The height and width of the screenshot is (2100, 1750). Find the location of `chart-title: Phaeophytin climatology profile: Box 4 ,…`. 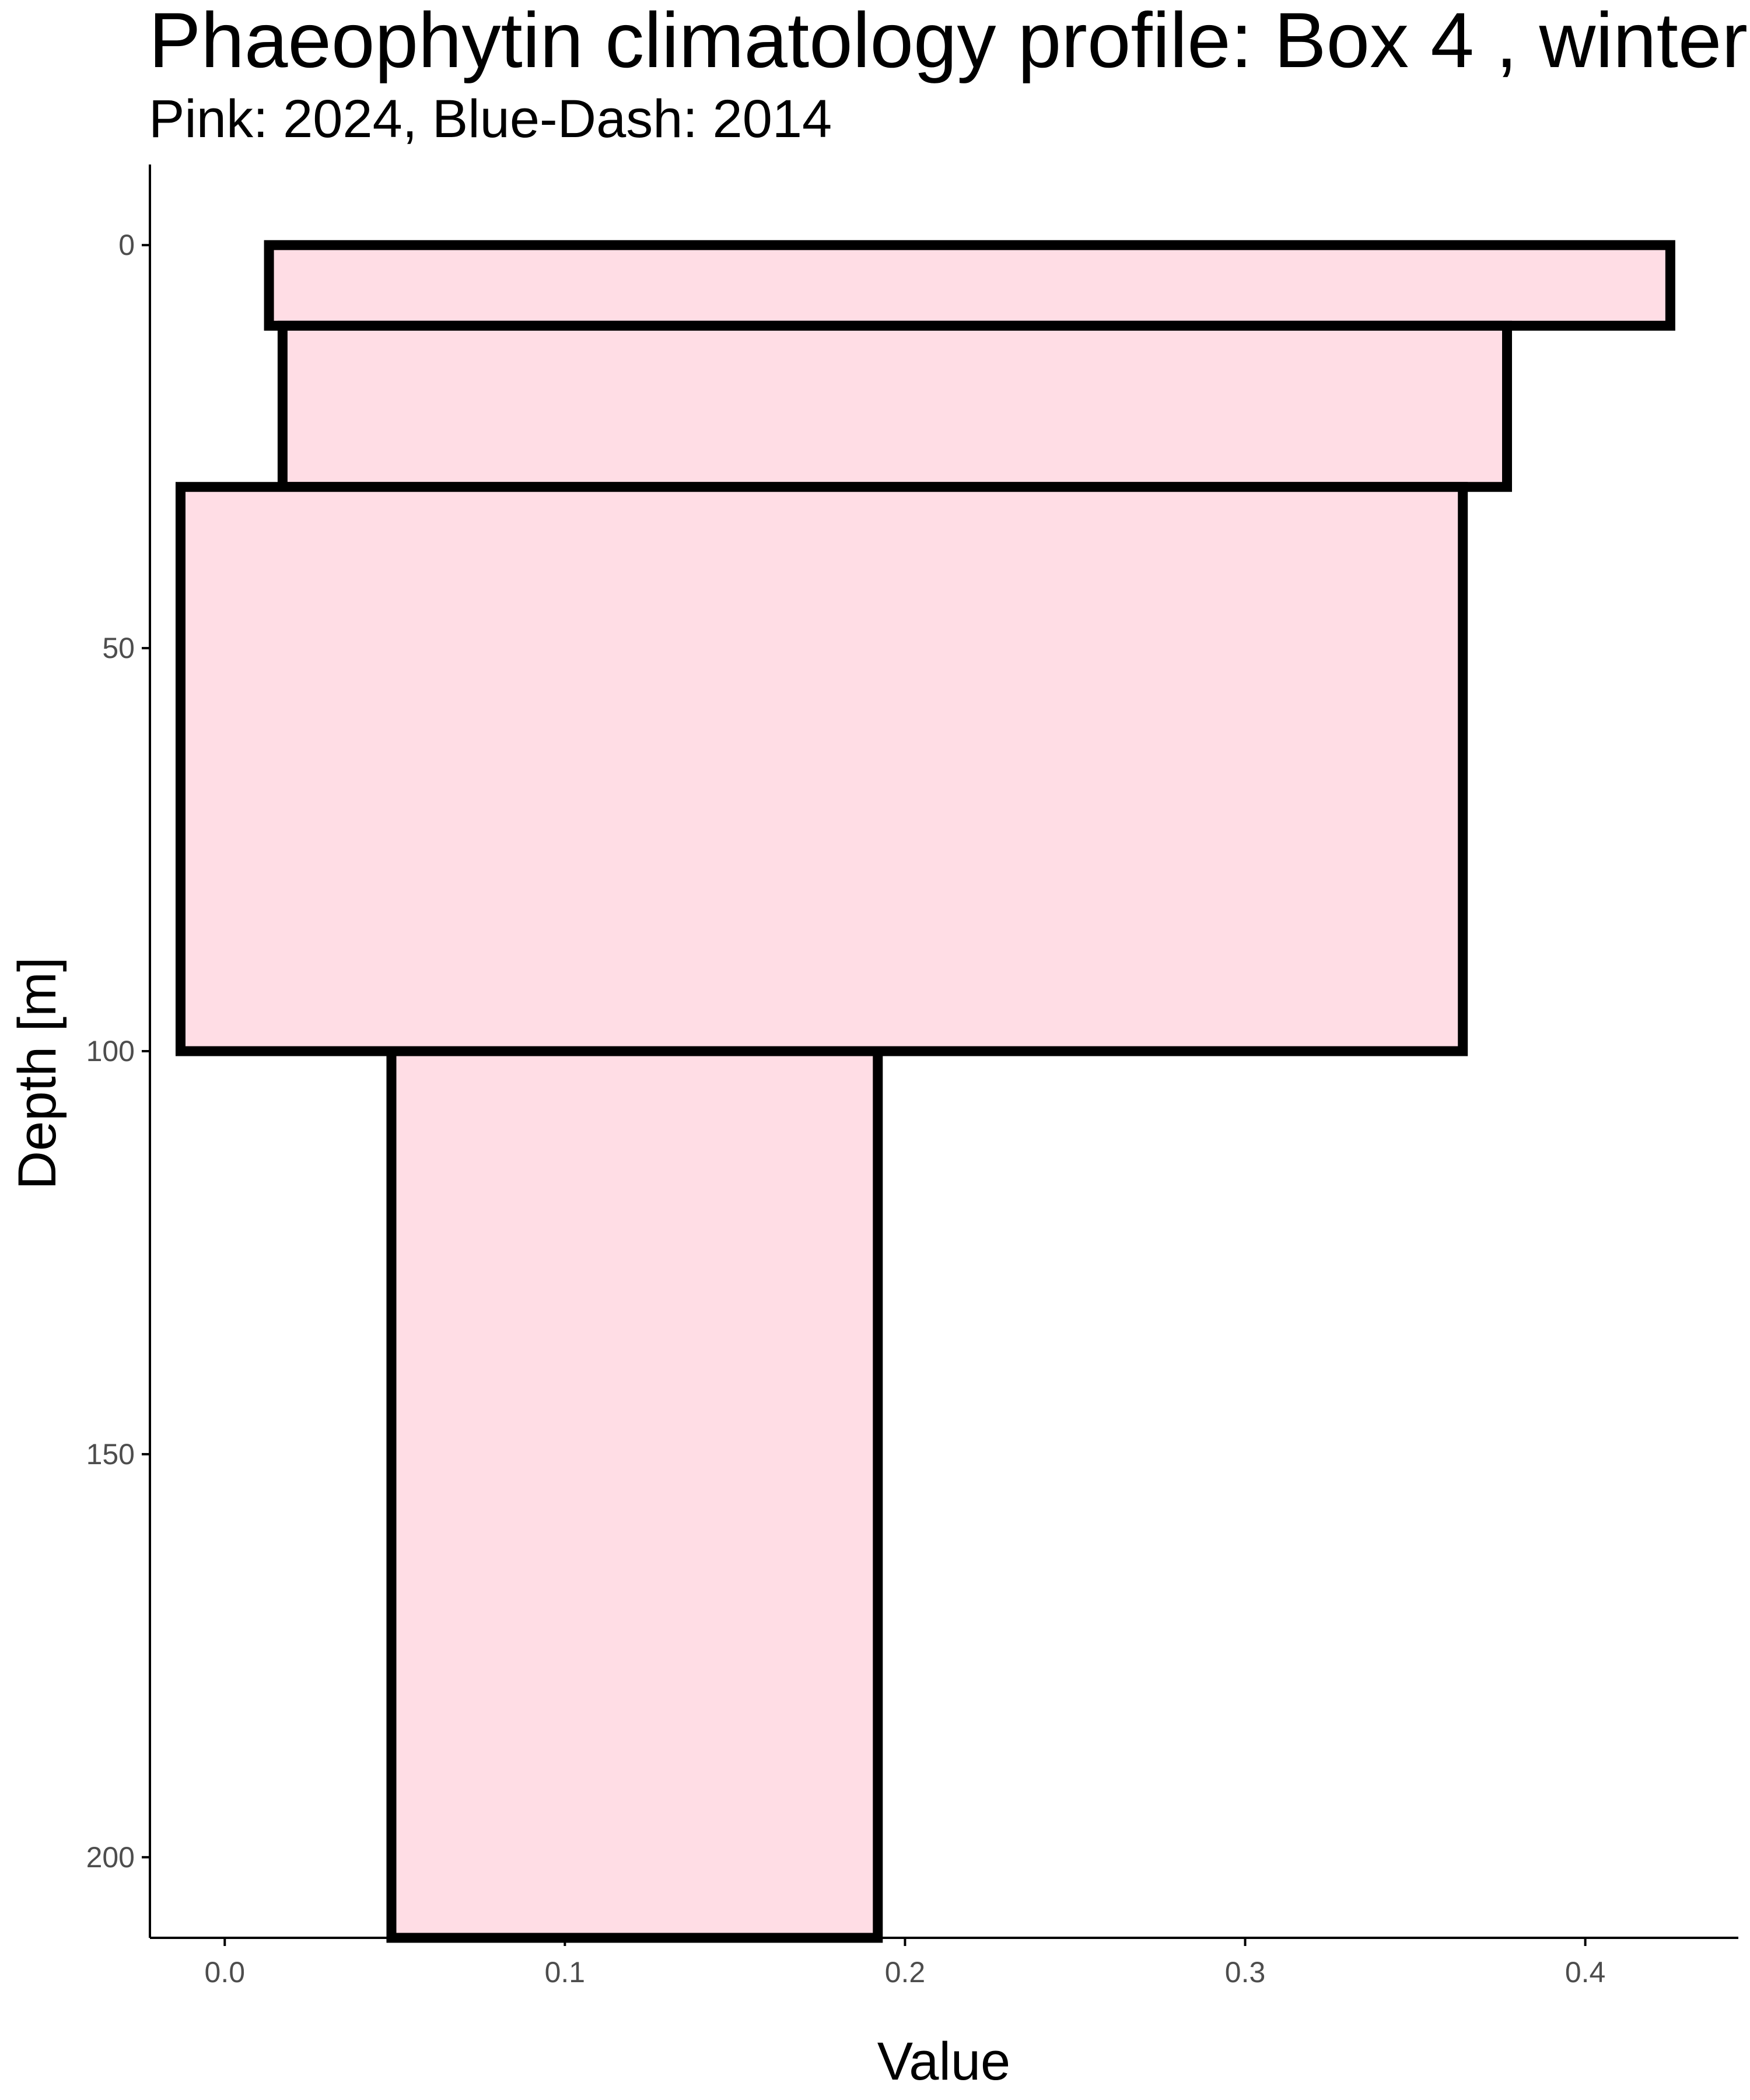

chart-title: Phaeophytin climatology profile: Box 4 ,… is located at coordinates (949, 42).